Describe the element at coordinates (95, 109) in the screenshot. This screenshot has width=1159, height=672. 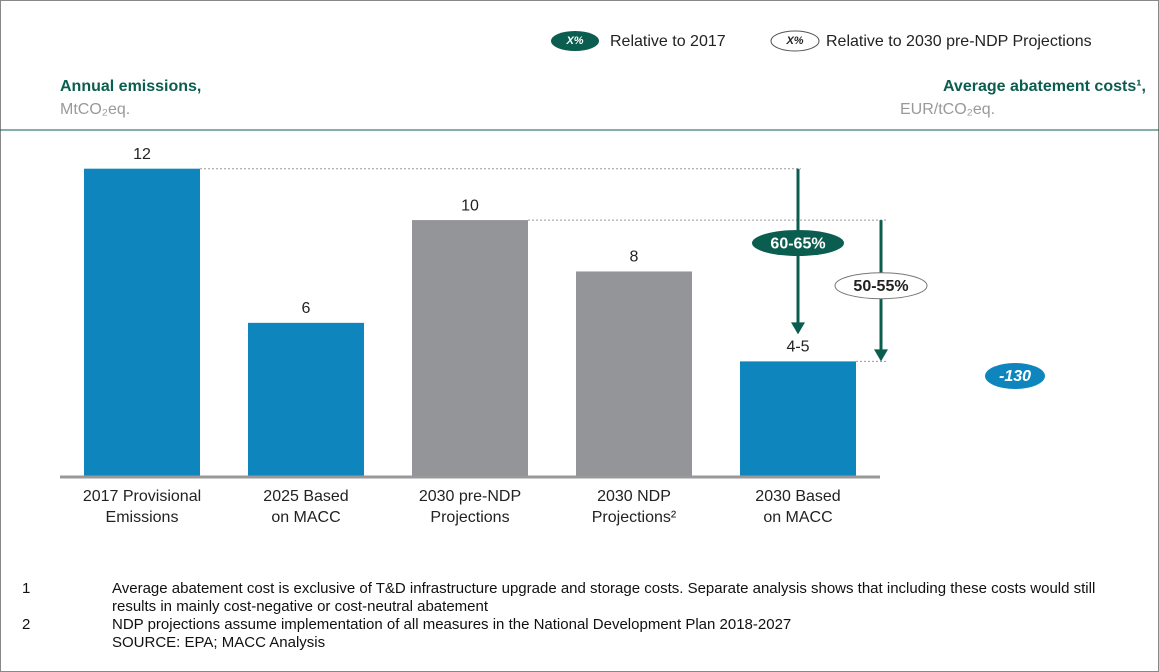
I see `y-axis-unit: MtCO₂eq.` at that location.